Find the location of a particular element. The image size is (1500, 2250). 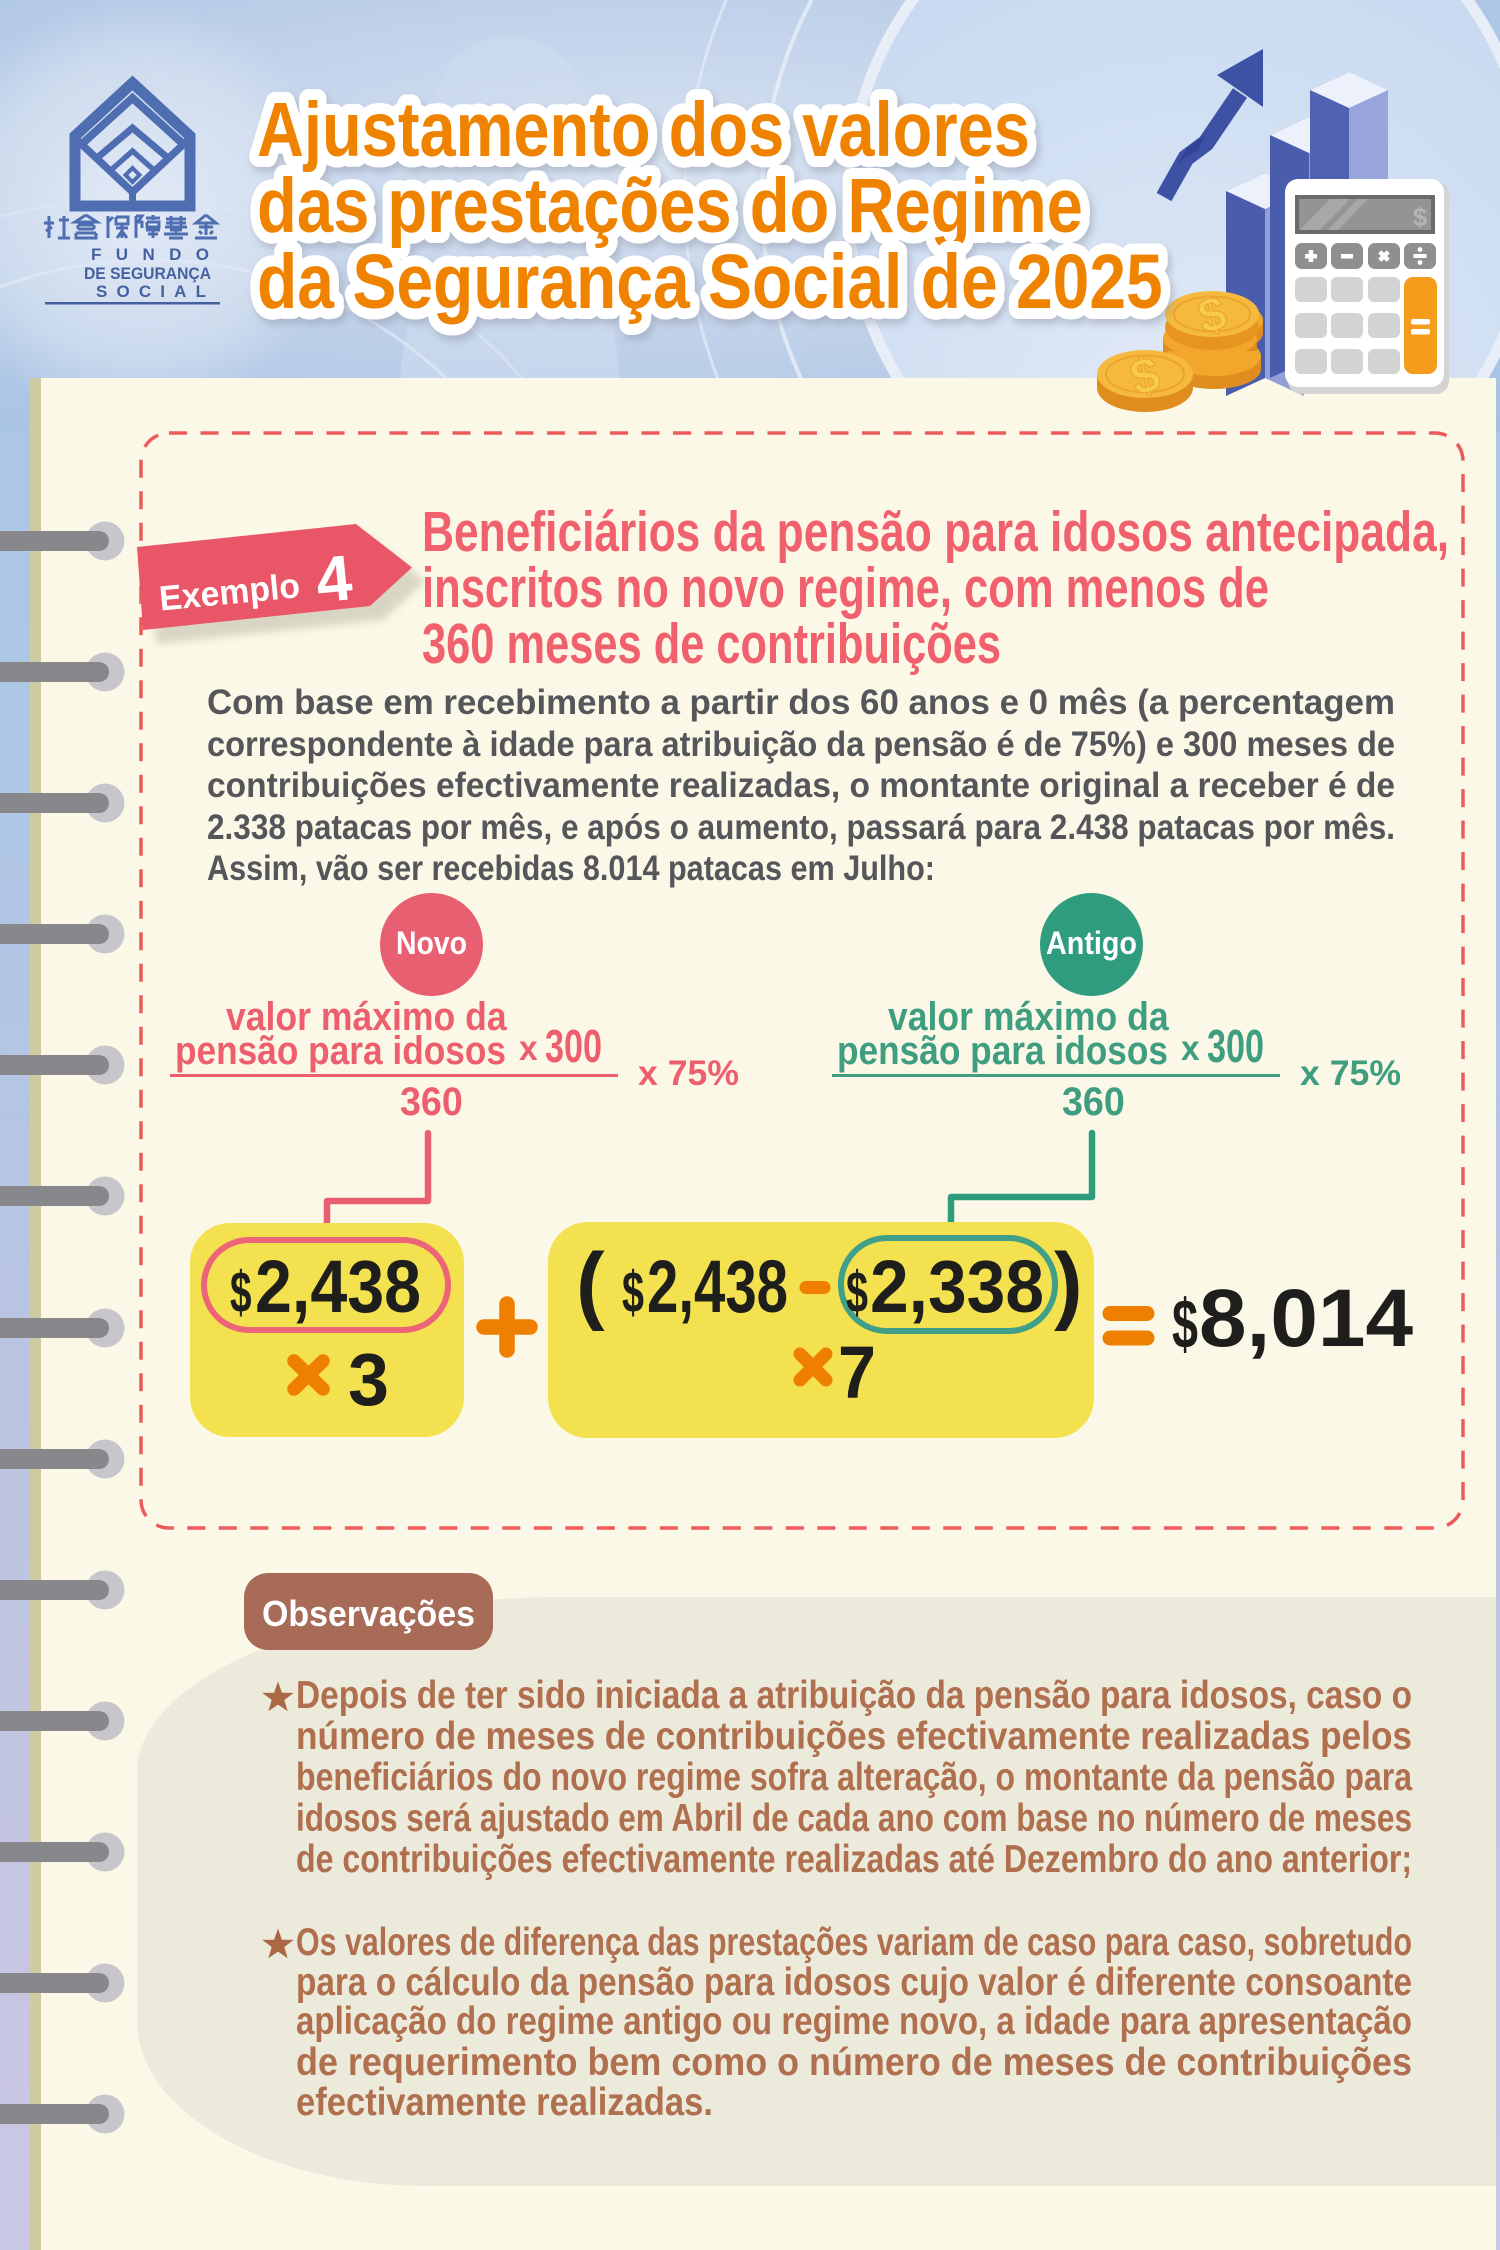

svg-text: das prestações do Regime is located at coordinates (670, 206).